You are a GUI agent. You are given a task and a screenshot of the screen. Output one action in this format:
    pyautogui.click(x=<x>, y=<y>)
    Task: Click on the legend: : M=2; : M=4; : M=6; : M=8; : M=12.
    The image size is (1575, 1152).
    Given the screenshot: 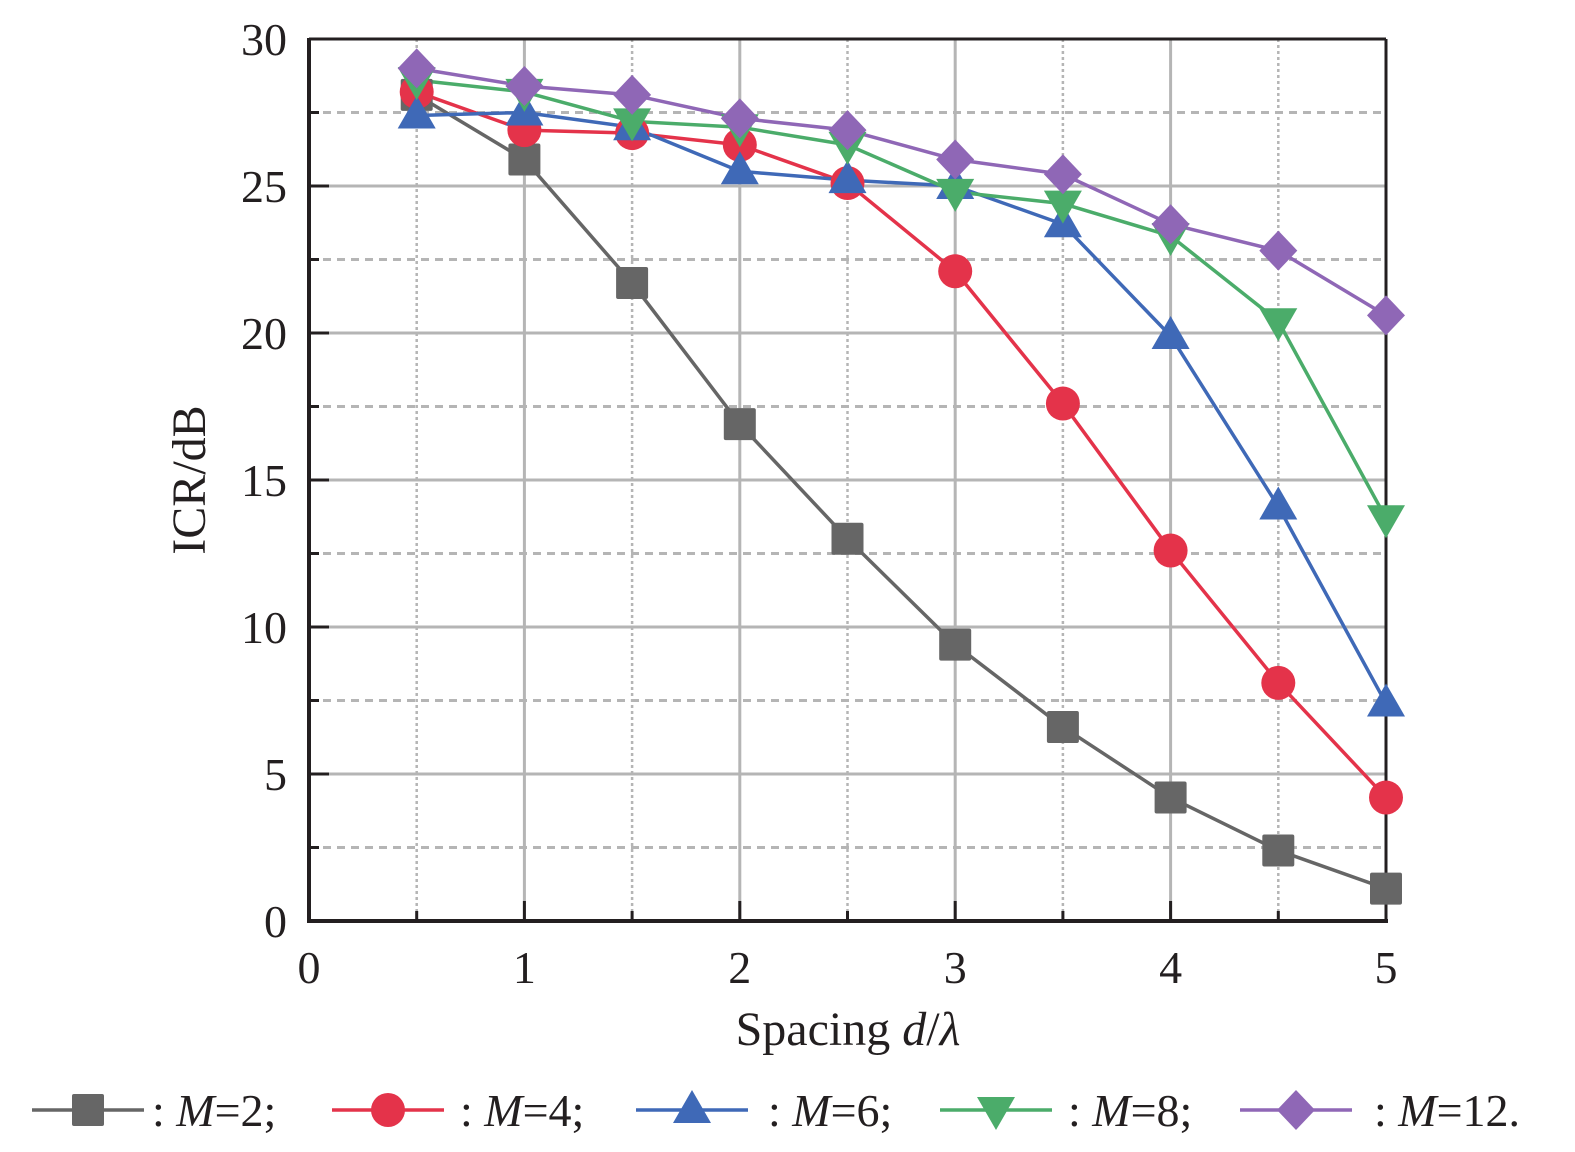 What is the action you would take?
    pyautogui.click(x=776, y=1110)
    